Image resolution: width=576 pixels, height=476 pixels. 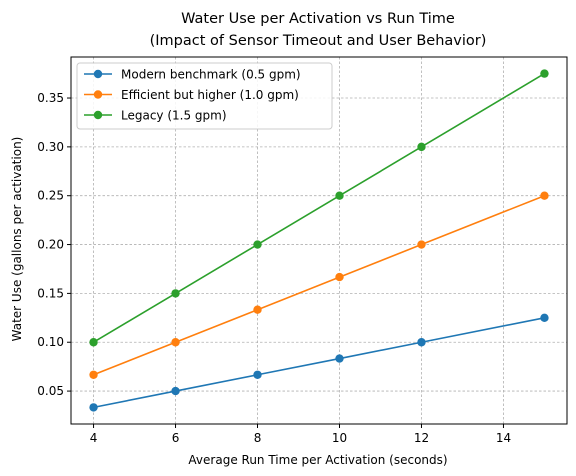 I want to click on legend-label: Legacy (1.5 gpm), so click(x=174, y=116).